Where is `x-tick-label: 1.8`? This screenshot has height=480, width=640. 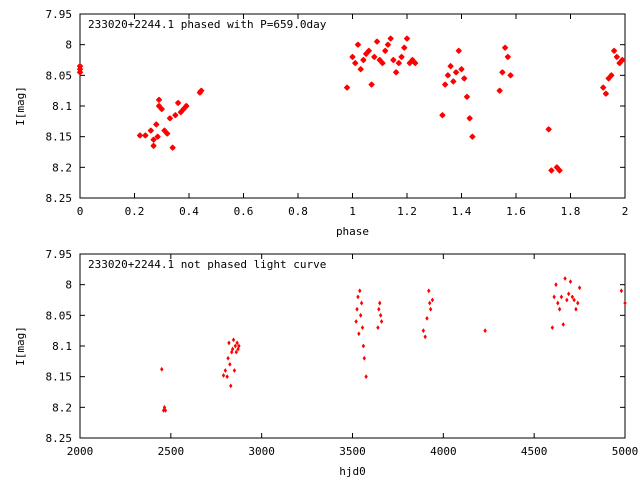 x-tick-label: 1.8 is located at coordinates (571, 211).